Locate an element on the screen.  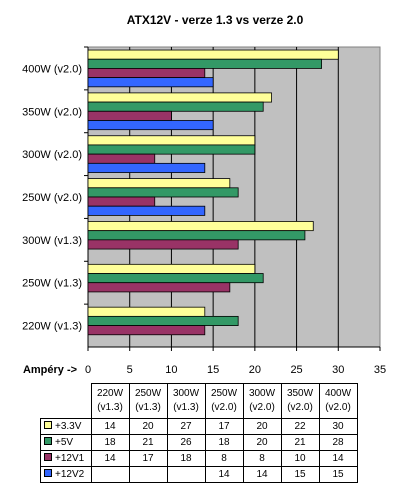
table-header-cell: 300W (v2.0) is located at coordinates (262, 401).